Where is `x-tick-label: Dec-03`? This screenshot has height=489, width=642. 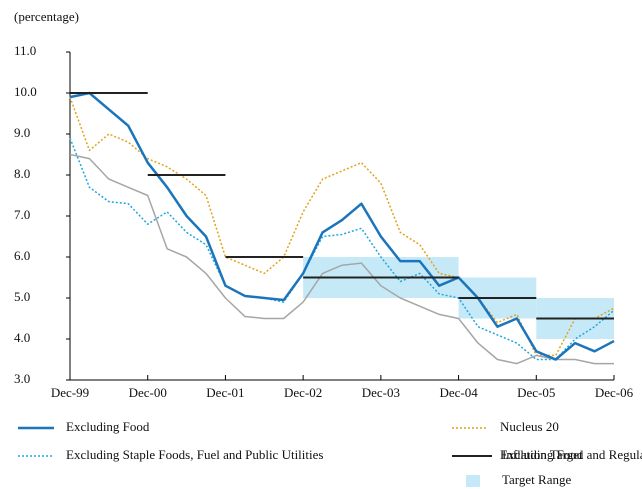 x-tick-label: Dec-03 is located at coordinates (381, 392).